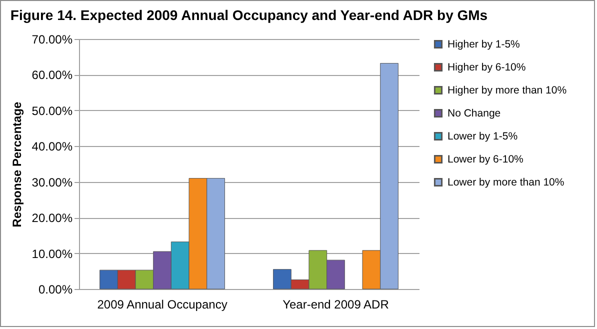  I want to click on y-tick-label: 0.00%, so click(55, 289).